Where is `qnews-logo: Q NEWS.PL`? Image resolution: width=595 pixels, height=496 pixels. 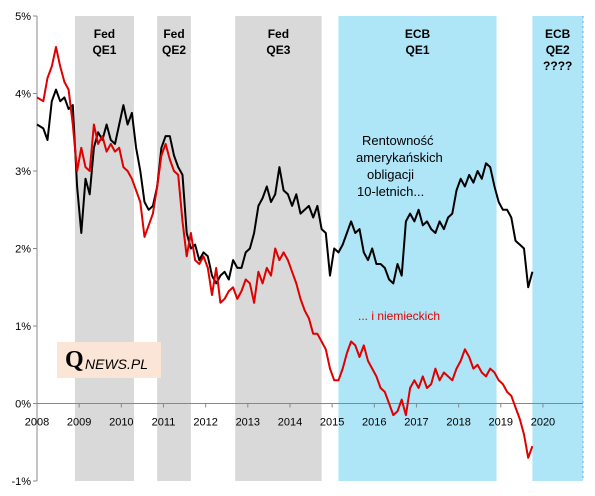
qnews-logo: Q NEWS.PL is located at coordinates (109, 360).